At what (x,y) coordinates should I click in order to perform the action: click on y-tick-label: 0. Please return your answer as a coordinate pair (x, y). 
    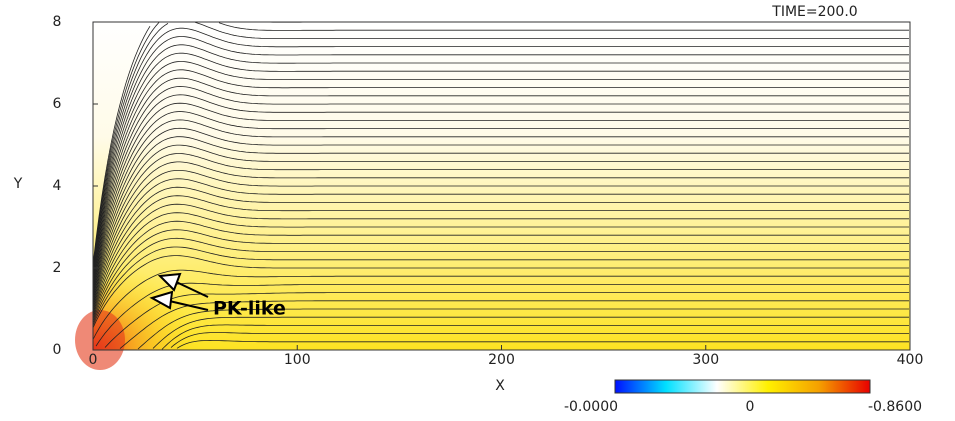
    Looking at the image, I should click on (57, 350).